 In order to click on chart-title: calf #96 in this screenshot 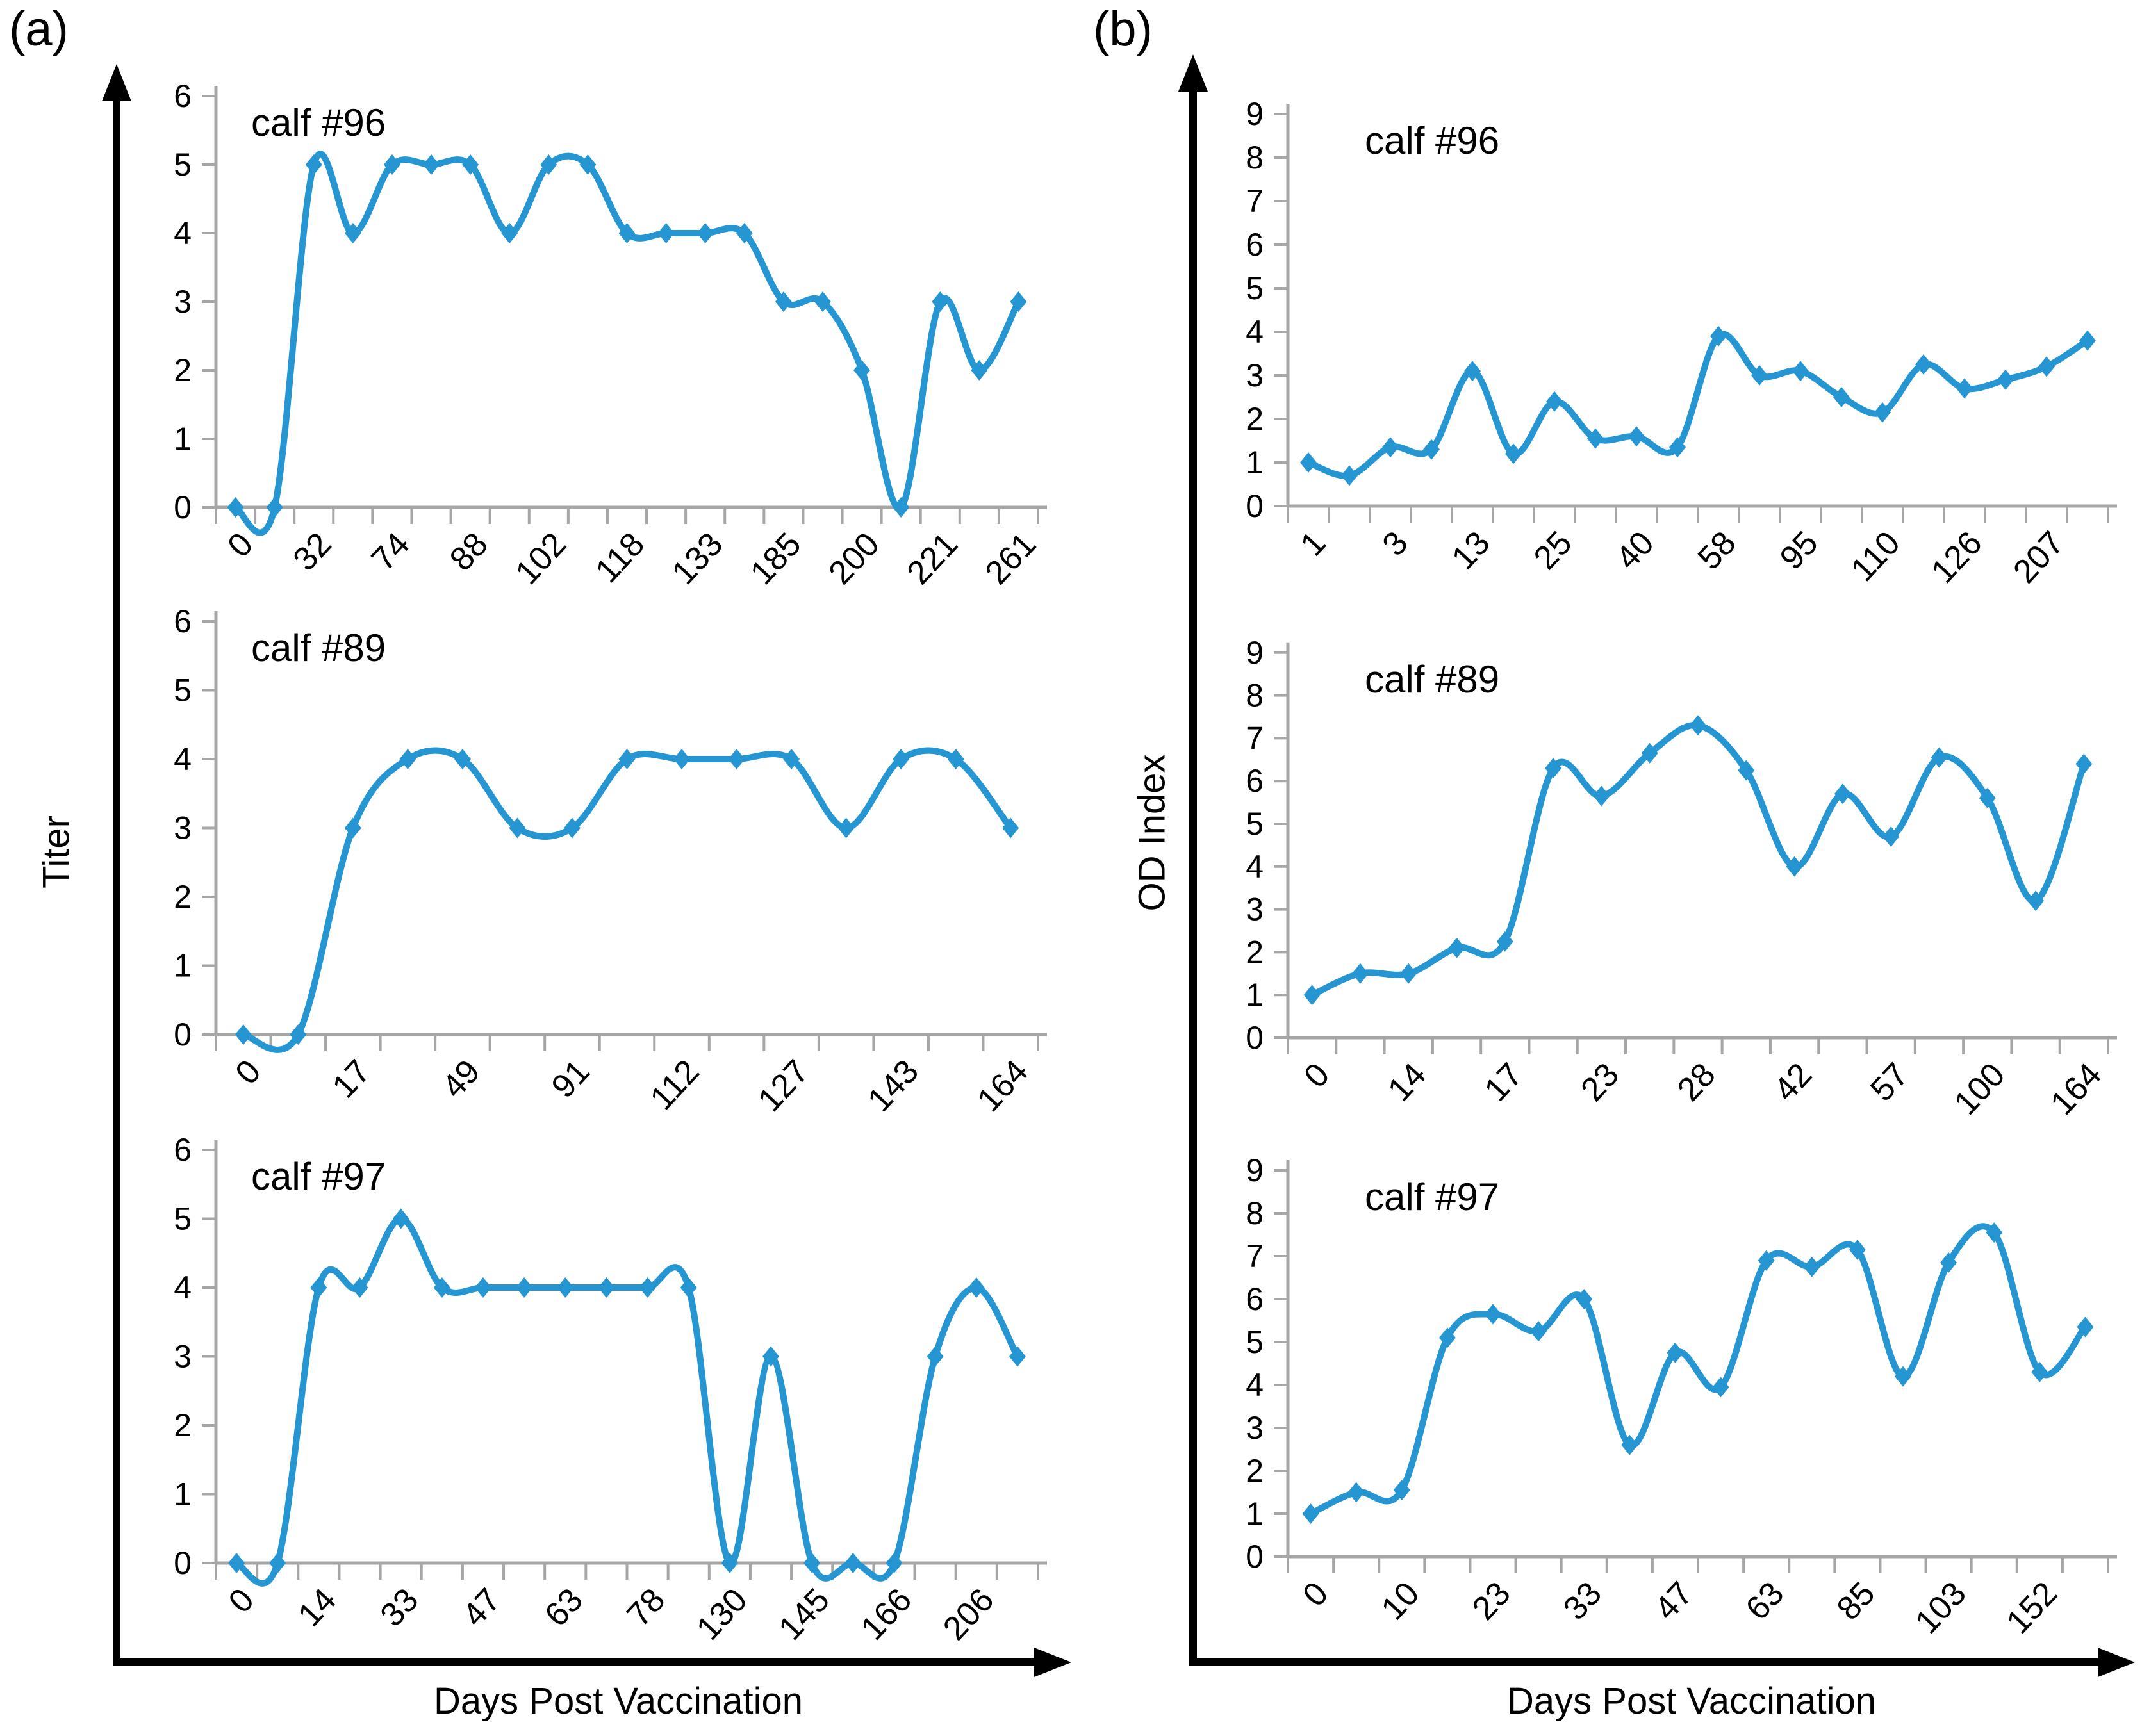, I will do `click(1432, 140)`.